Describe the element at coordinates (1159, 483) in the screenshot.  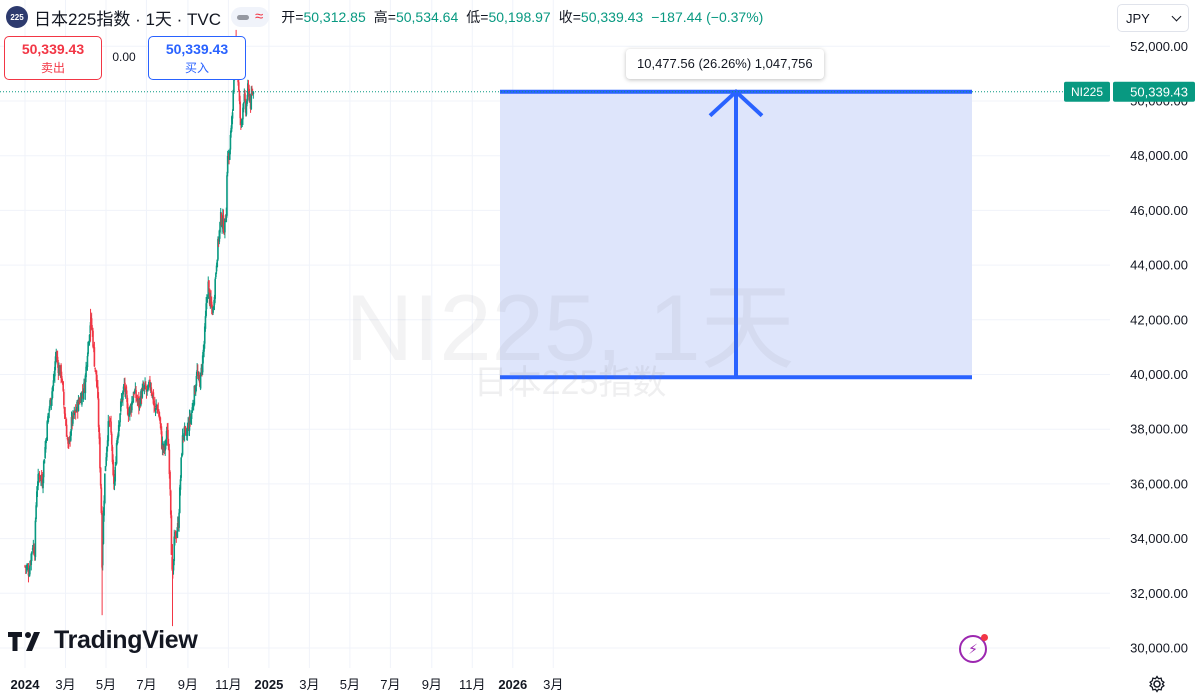
I see `y-tick-label: 36,000.00` at that location.